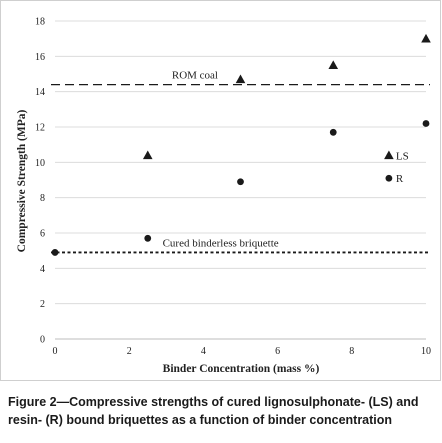  What do you see at coordinates (277, 351) in the screenshot?
I see `x-tick-label-6: 6` at bounding box center [277, 351].